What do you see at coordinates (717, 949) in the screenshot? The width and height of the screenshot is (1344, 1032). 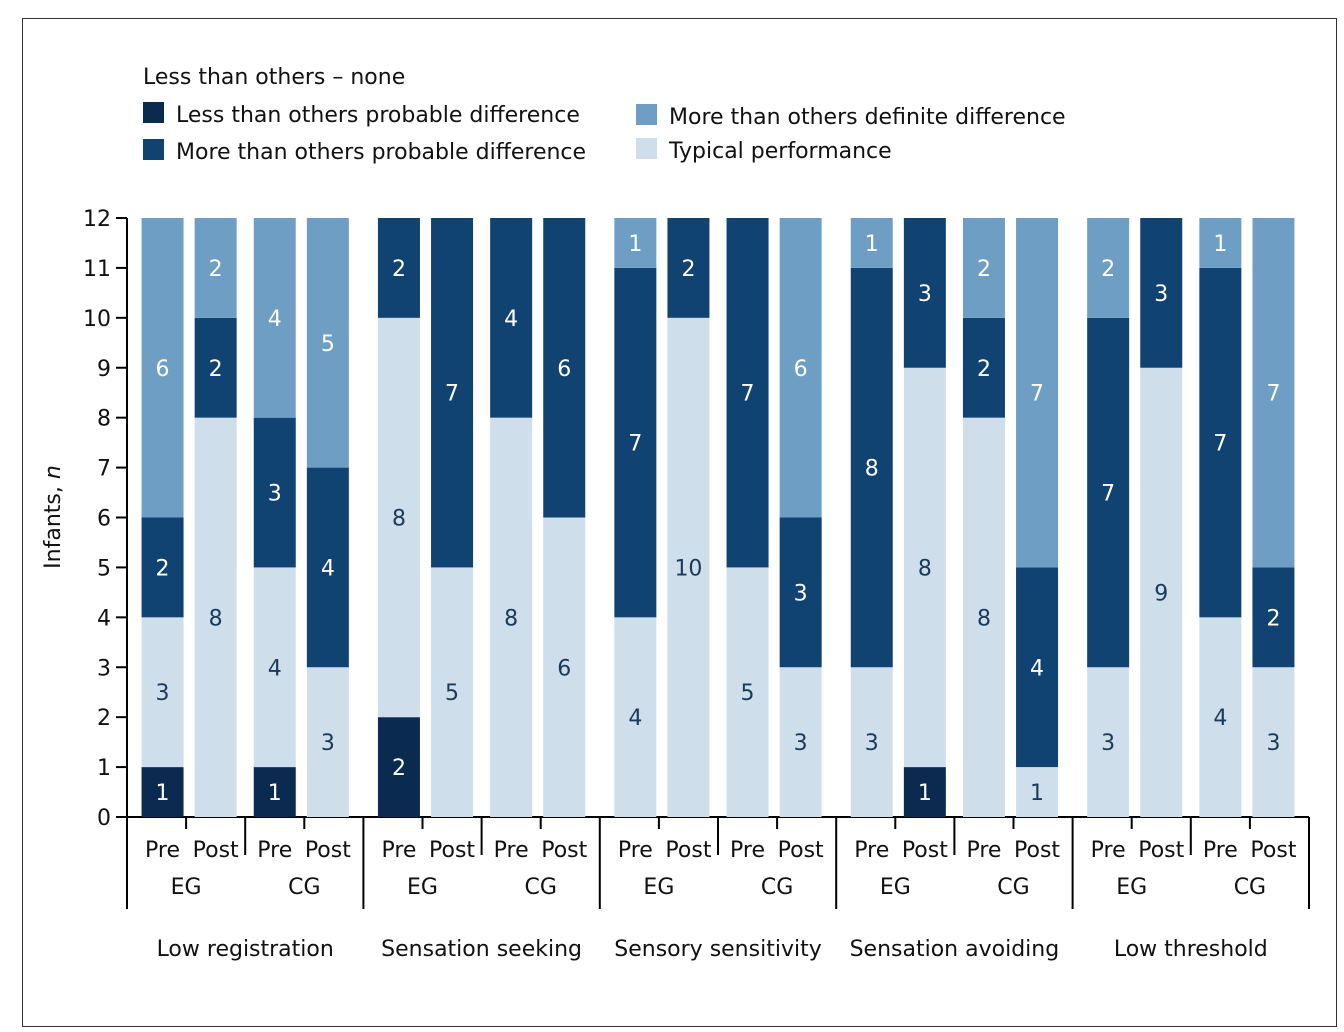 I see `group-label: Sensory sensitivity` at bounding box center [717, 949].